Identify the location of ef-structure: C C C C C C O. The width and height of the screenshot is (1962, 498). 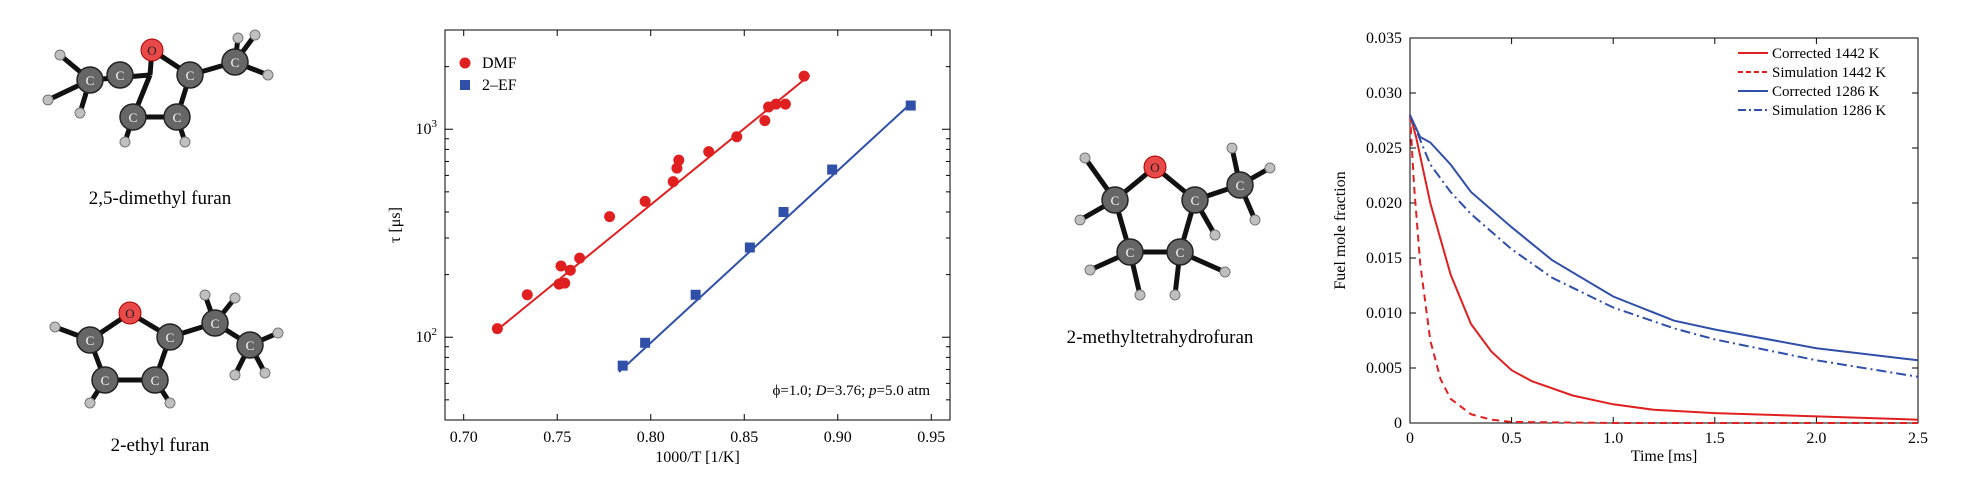
(166, 349).